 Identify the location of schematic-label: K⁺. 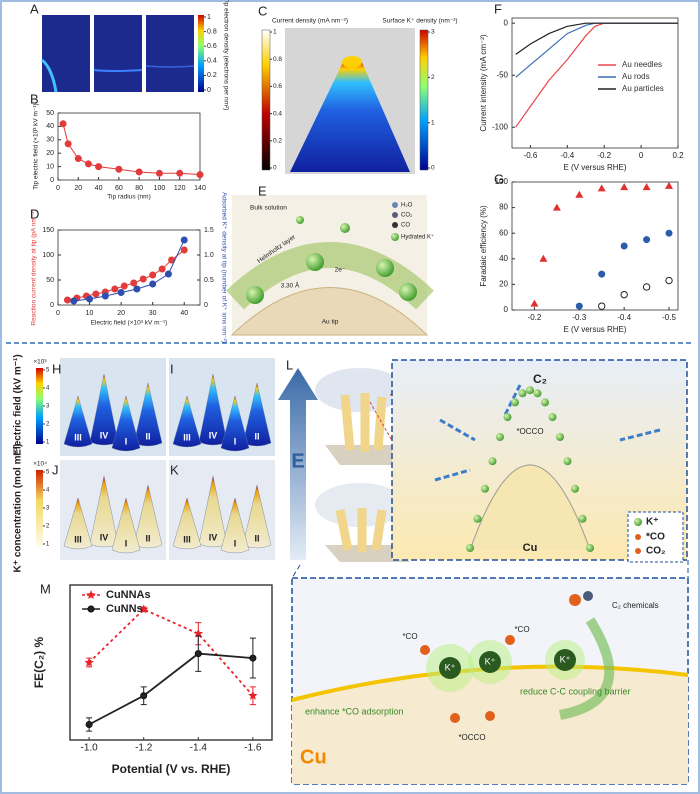
(565, 659).